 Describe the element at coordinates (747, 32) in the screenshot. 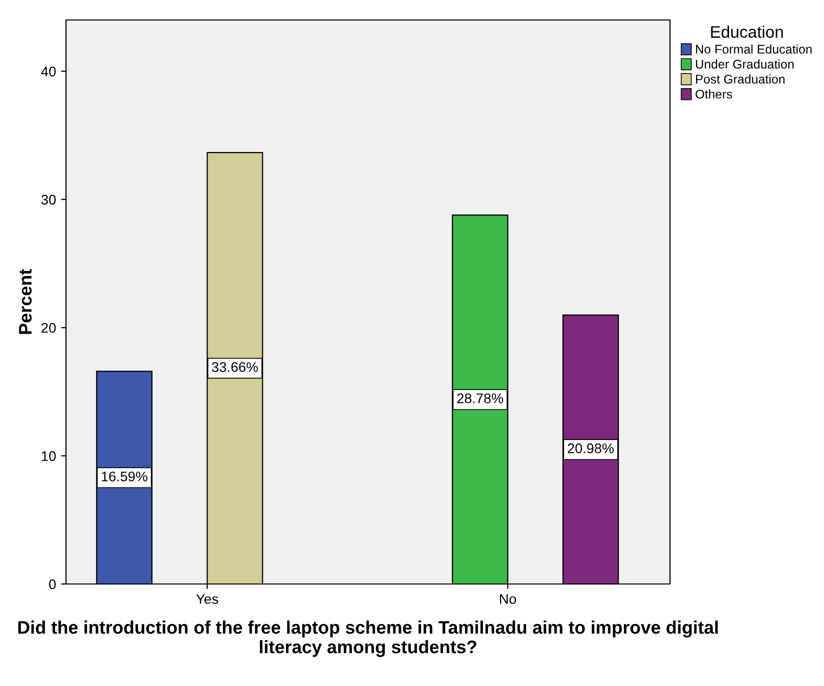

I see `legend-title: Education` at that location.